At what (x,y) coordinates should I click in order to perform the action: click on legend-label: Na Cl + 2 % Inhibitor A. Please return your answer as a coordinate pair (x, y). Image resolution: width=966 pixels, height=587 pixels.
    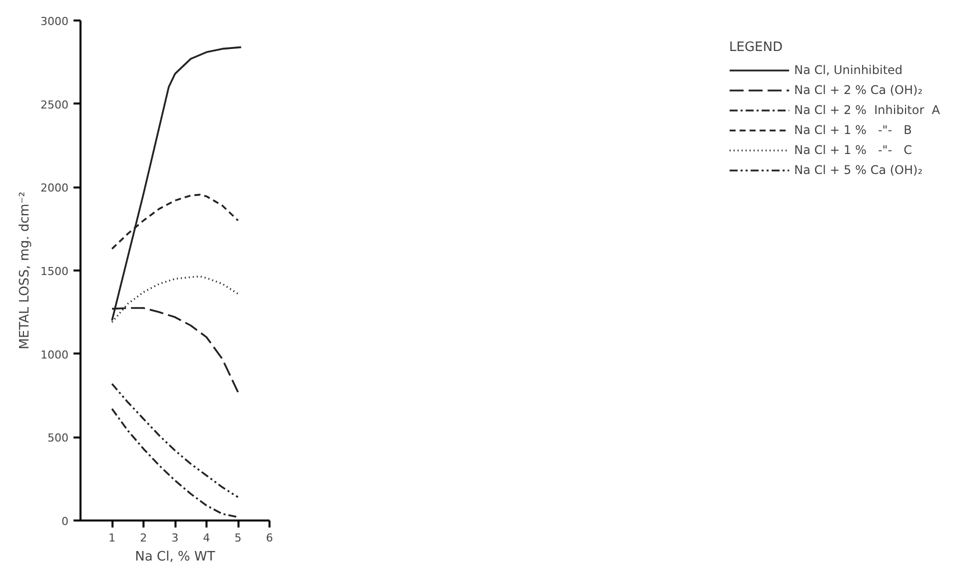
    Looking at the image, I should click on (867, 110).